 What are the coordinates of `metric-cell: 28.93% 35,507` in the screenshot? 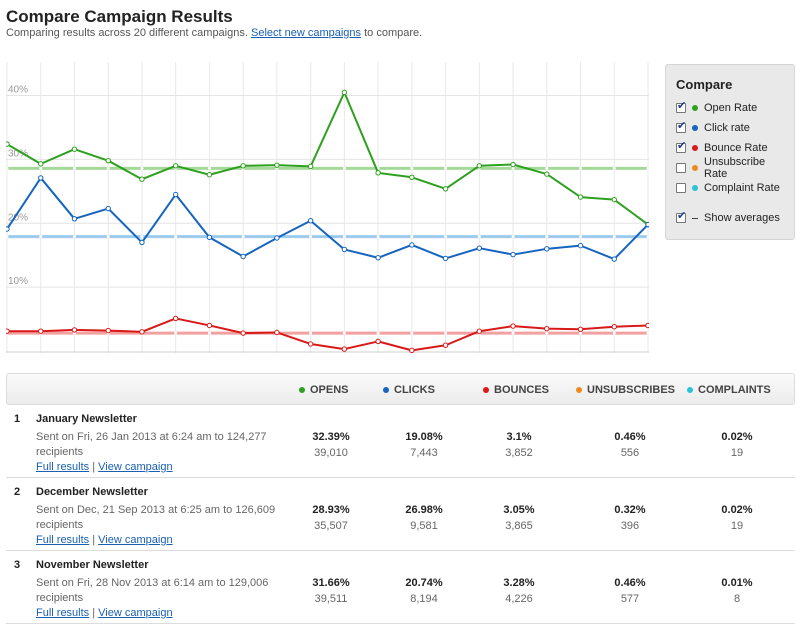 It's located at (331, 518).